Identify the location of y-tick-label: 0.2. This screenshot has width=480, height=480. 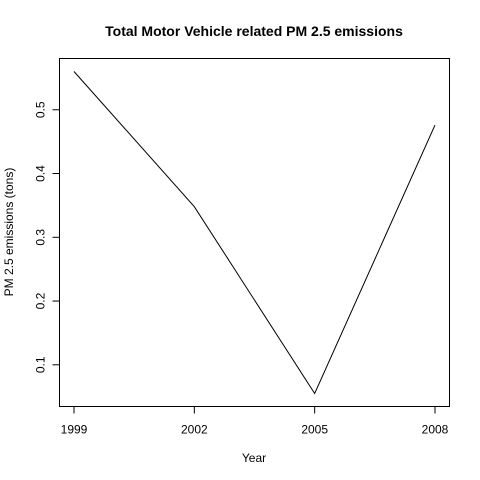
(41, 300).